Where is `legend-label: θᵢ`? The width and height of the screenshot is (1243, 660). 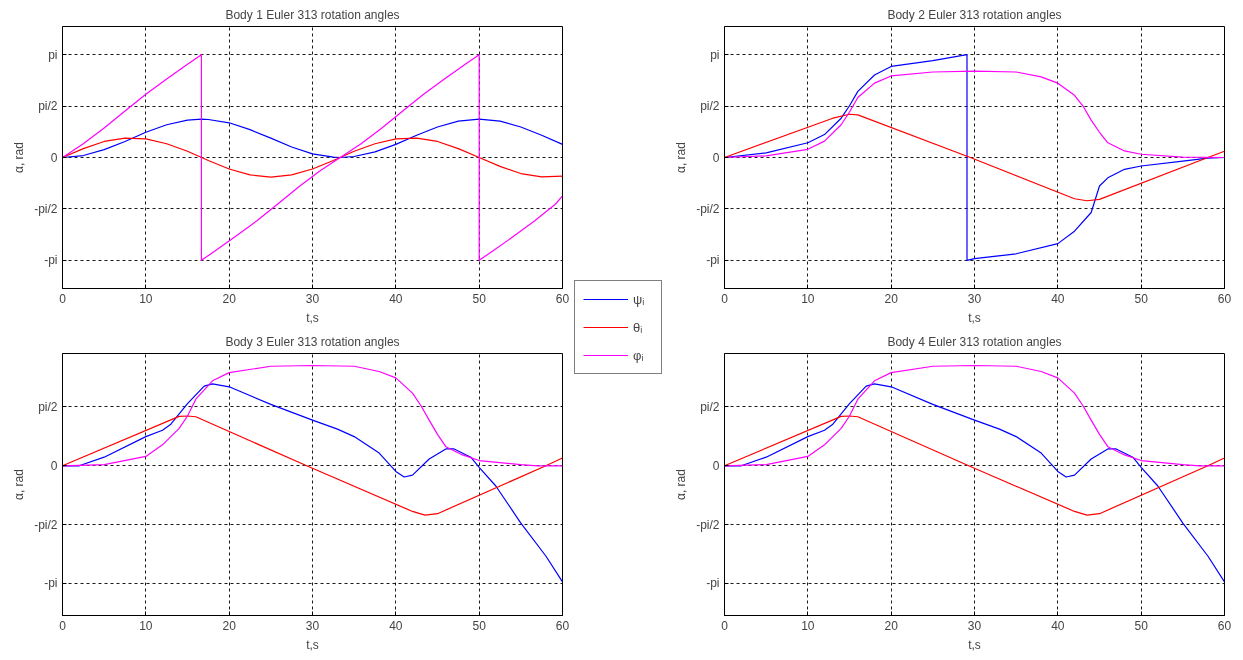 legend-label: θᵢ is located at coordinates (638, 327).